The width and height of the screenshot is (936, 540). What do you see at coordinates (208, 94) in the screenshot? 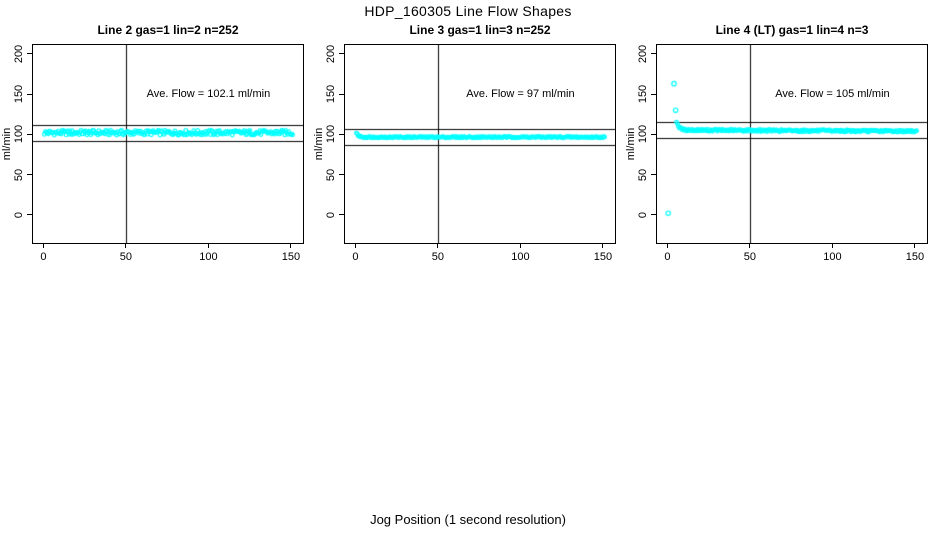
I see `ave-flow-annotation: Ave. Flow = 102.1 ml/min` at bounding box center [208, 94].